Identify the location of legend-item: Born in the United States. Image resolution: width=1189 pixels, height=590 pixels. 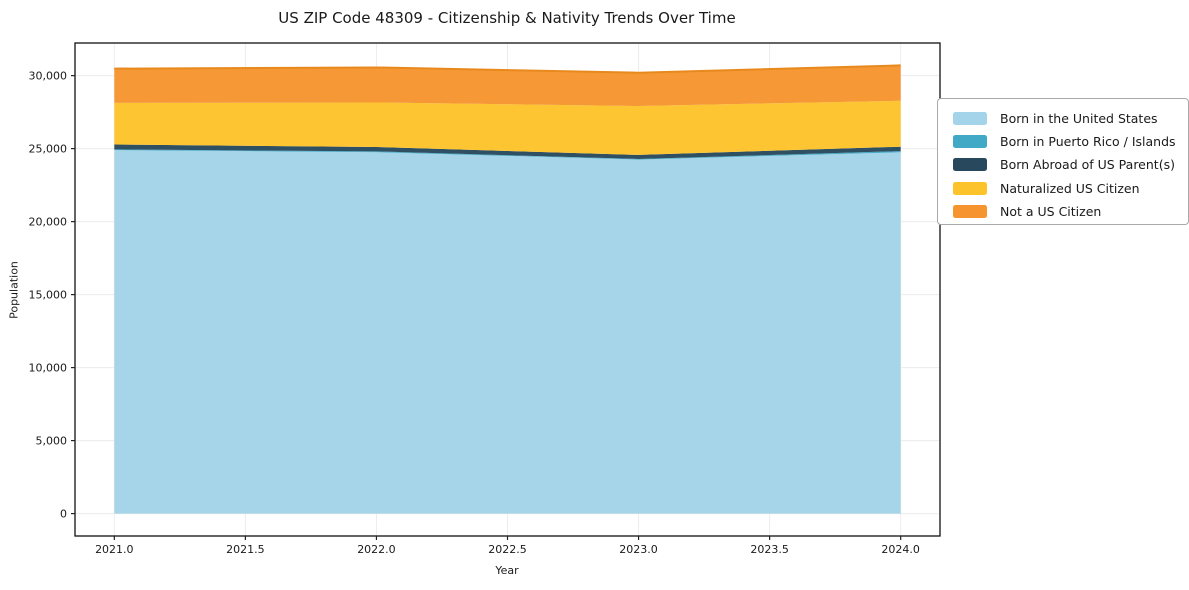
(1070, 118).